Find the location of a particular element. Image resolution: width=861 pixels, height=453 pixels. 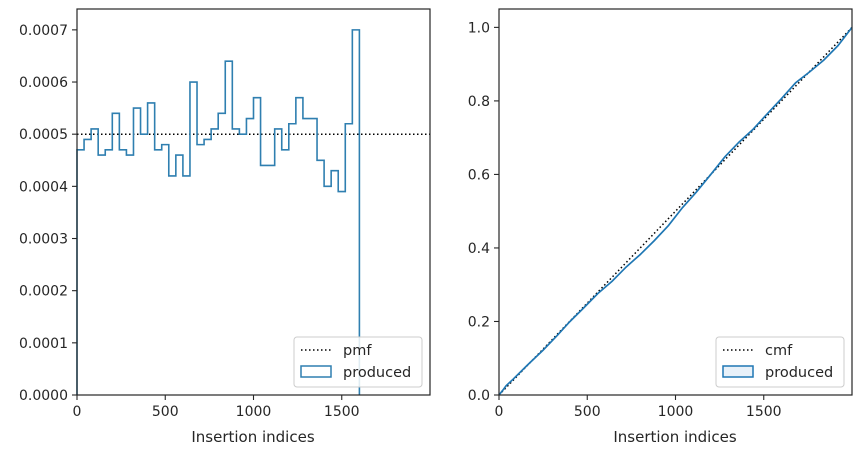

cmf-y-axis: 0.0 0.2 0.4 0.6 0.8 1.0 is located at coordinates (483, 212).